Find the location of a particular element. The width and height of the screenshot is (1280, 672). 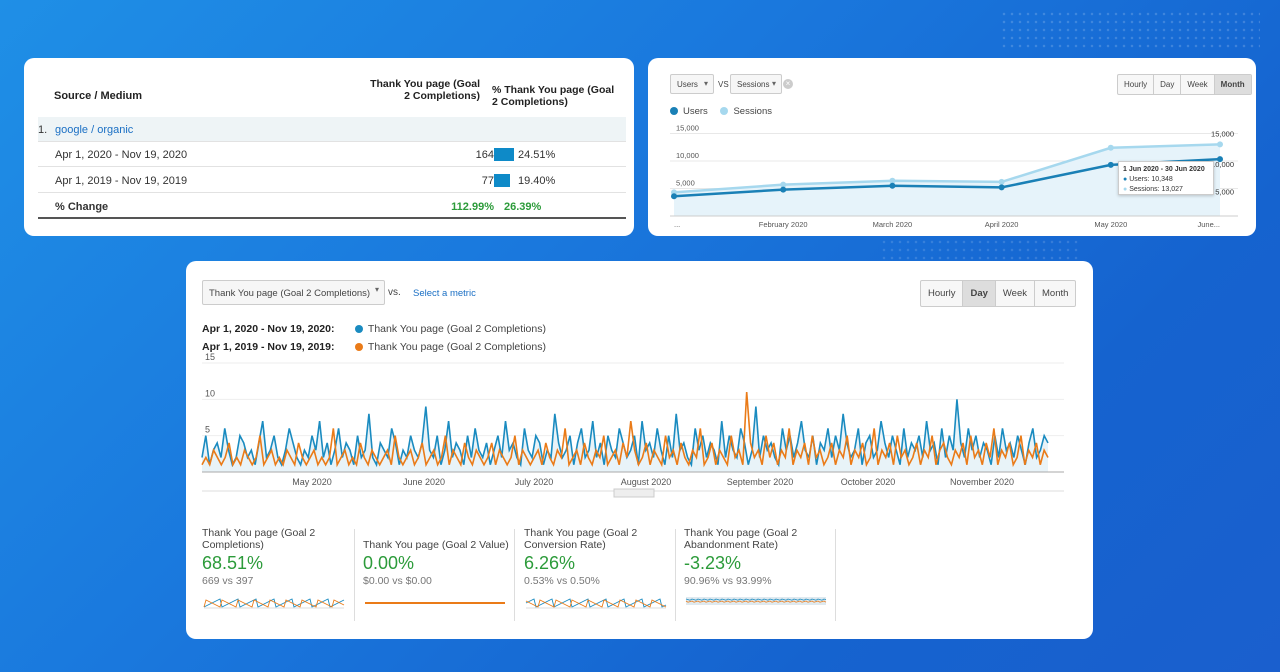

source-medium-link: google / organic is located at coordinates (94, 130).